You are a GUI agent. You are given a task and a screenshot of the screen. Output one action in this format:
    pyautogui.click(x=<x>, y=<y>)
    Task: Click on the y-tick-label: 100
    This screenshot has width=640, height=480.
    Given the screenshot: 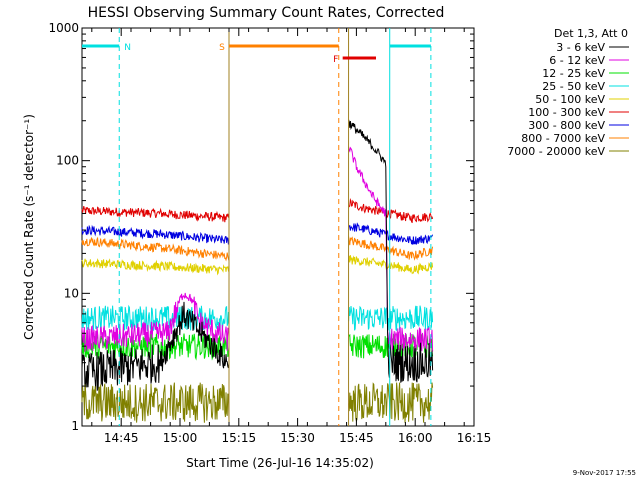 What is the action you would take?
    pyautogui.click(x=67, y=161)
    